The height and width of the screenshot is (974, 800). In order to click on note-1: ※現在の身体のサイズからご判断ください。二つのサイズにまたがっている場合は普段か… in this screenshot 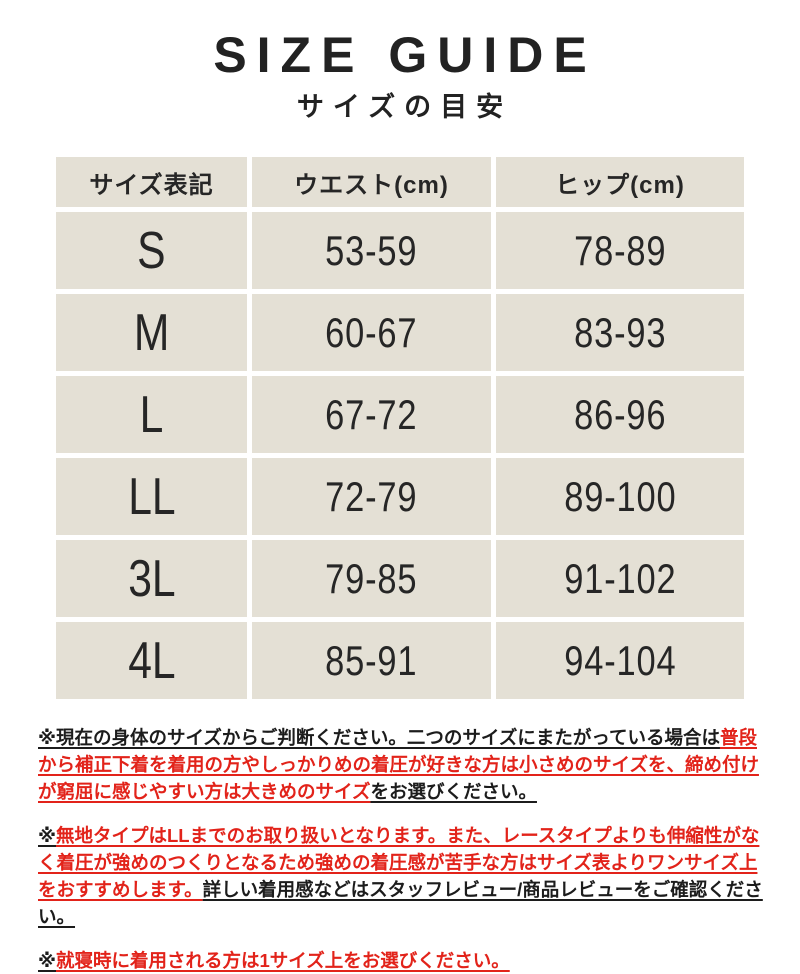, I will do `click(402, 764)`.